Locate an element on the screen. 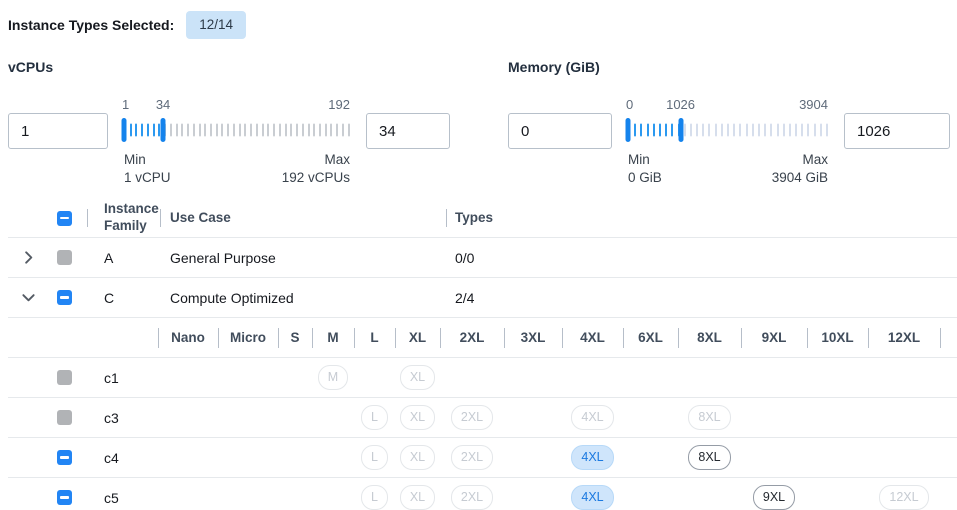 The height and width of the screenshot is (510, 957). selected-count-badge: 12/14 is located at coordinates (216, 25).